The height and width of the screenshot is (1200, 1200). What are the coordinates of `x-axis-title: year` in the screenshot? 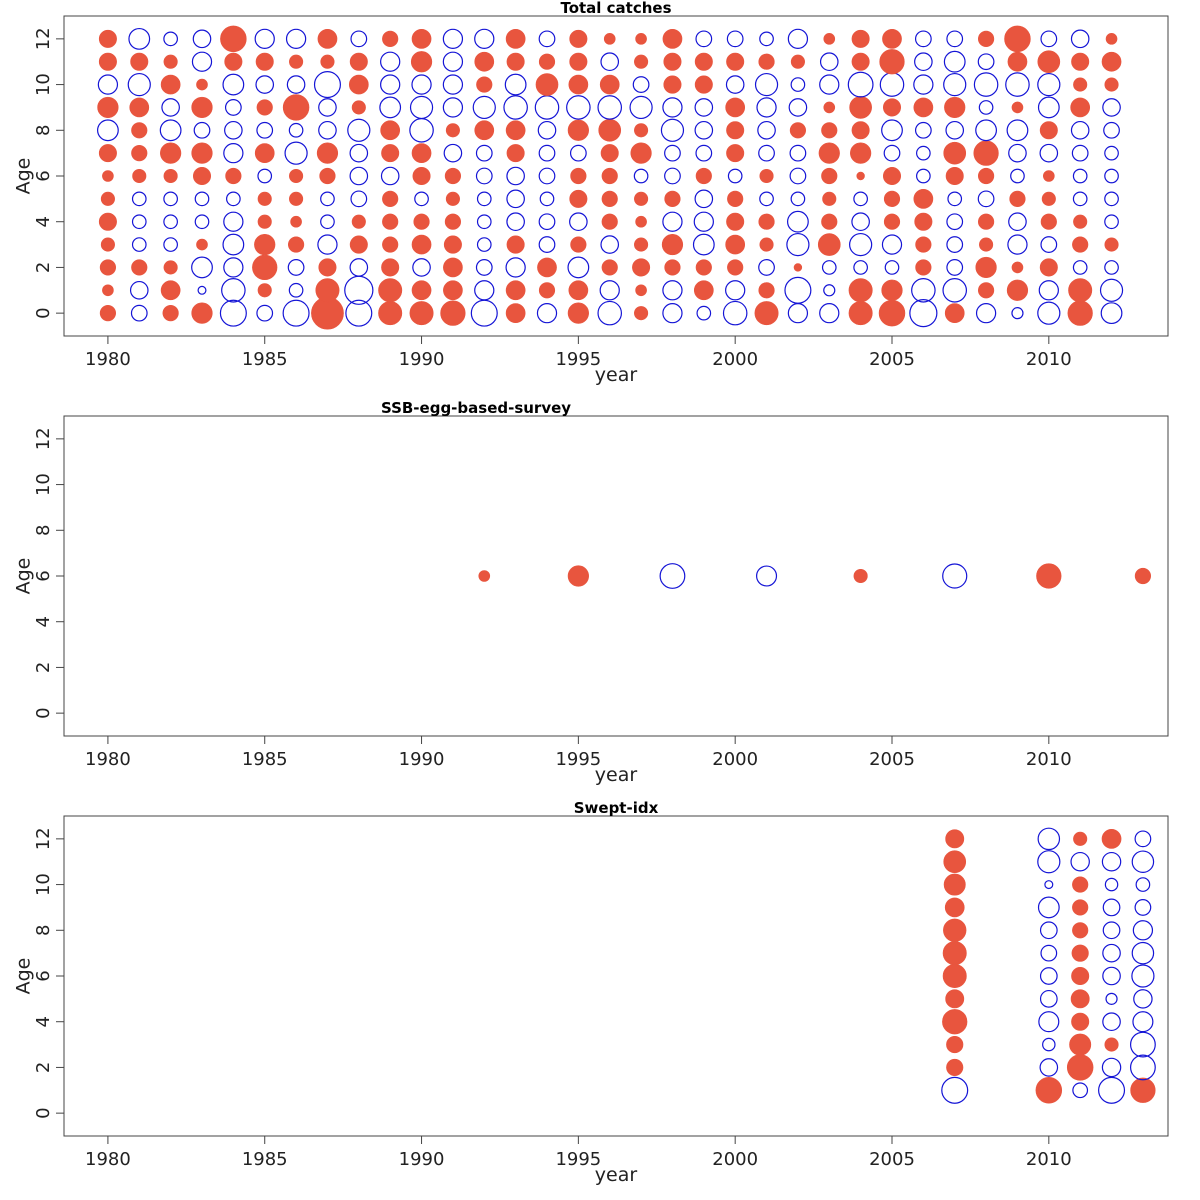 It's located at (616, 1175).